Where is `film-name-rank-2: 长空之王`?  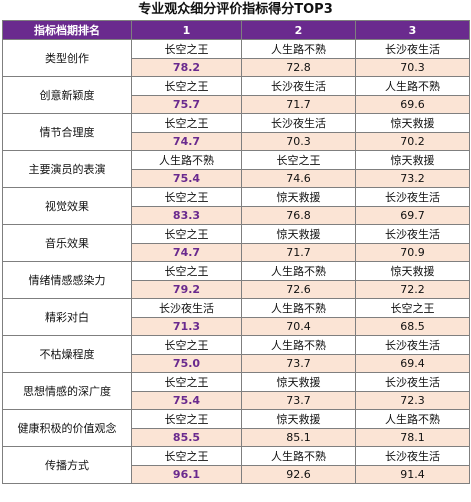
film-name-rank-2: 长空之王 is located at coordinates (298, 160).